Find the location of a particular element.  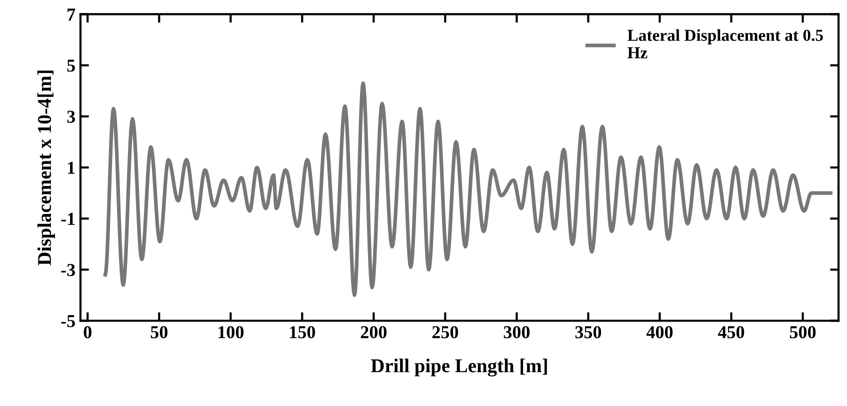

x-tick-label: 50 is located at coordinates (159, 332).